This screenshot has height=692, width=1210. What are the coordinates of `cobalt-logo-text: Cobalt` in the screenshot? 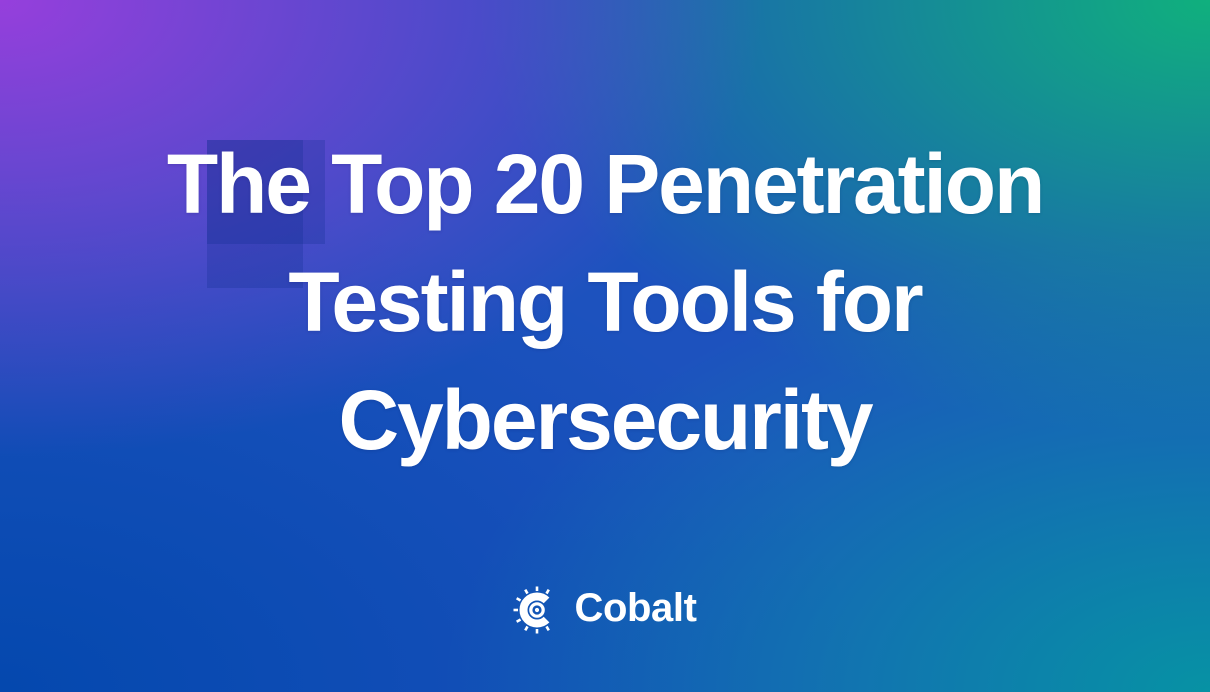 It's located at (635, 608).